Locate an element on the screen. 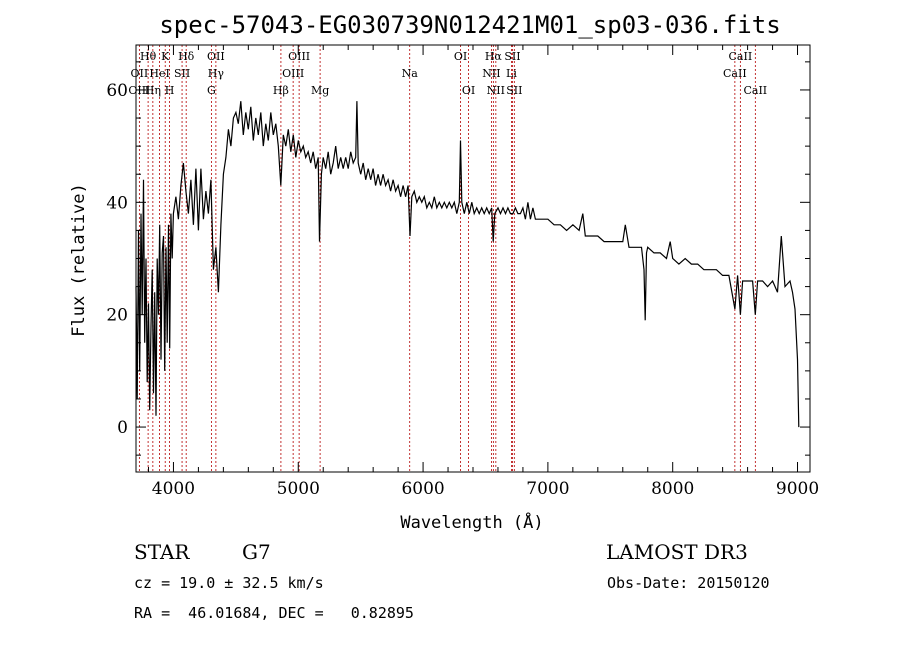  spectral-line-label: Li is located at coordinates (511, 73).